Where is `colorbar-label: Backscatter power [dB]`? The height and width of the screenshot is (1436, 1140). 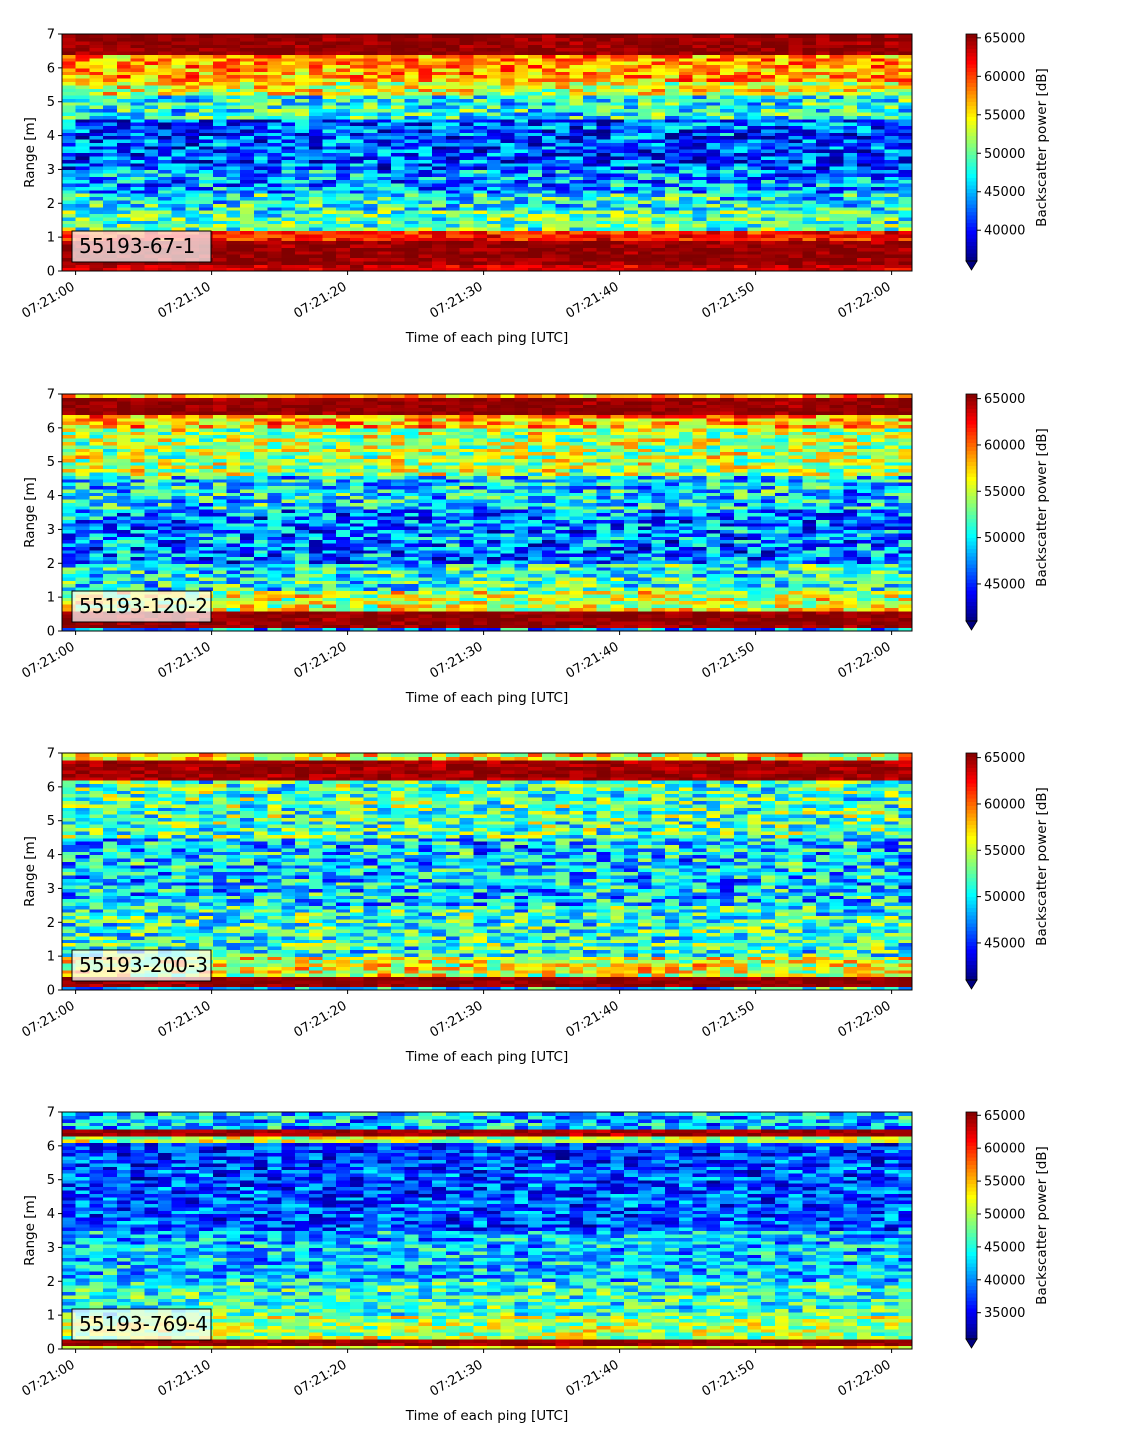
colorbar-label: Backscatter power [dB] is located at coordinates (1042, 147).